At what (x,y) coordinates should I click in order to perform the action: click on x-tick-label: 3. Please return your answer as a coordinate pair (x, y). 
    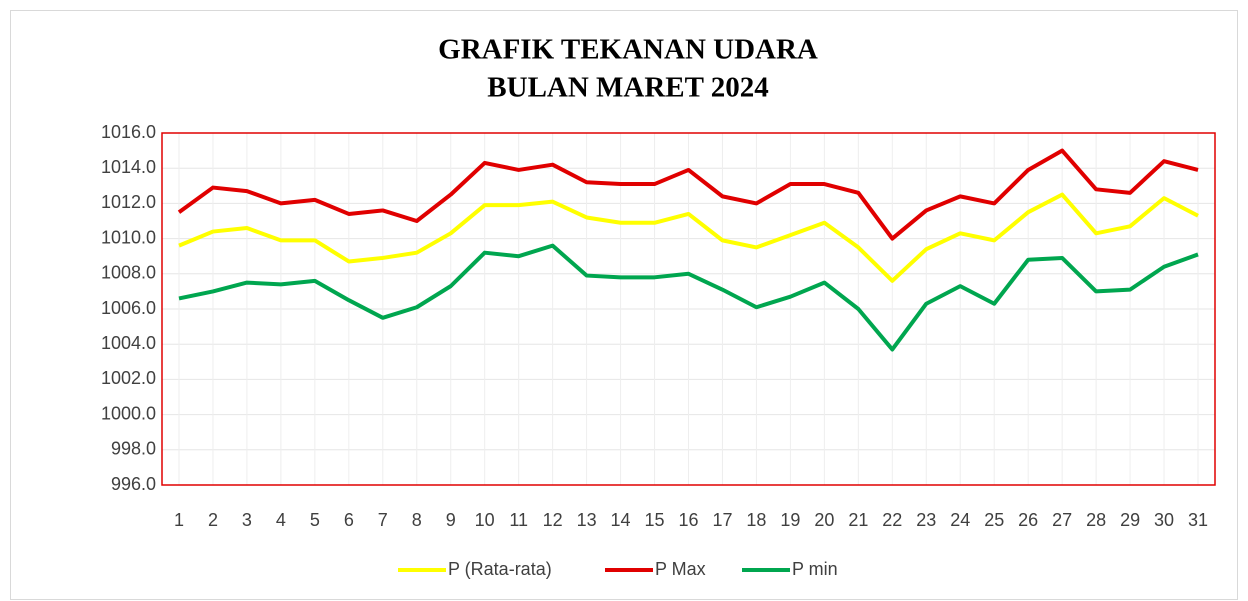
    Looking at the image, I should click on (247, 520).